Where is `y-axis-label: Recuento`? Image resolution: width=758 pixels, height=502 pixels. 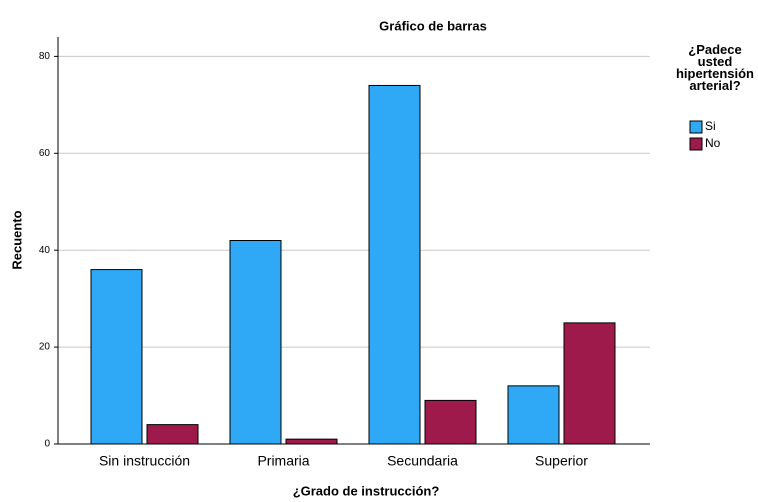
y-axis-label: Recuento is located at coordinates (16, 239).